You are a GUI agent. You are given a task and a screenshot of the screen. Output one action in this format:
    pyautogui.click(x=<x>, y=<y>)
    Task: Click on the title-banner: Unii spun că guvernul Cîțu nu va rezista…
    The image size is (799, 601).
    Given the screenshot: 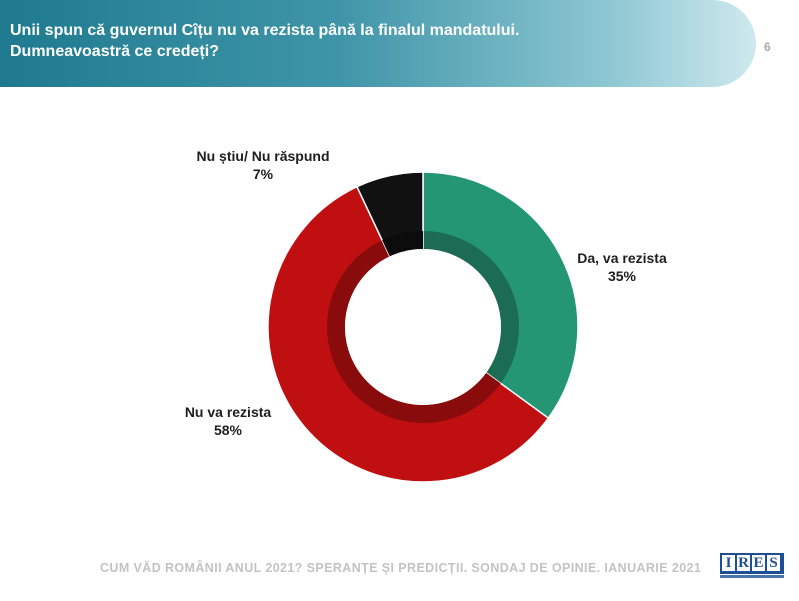 What is the action you would take?
    pyautogui.click(x=378, y=43)
    